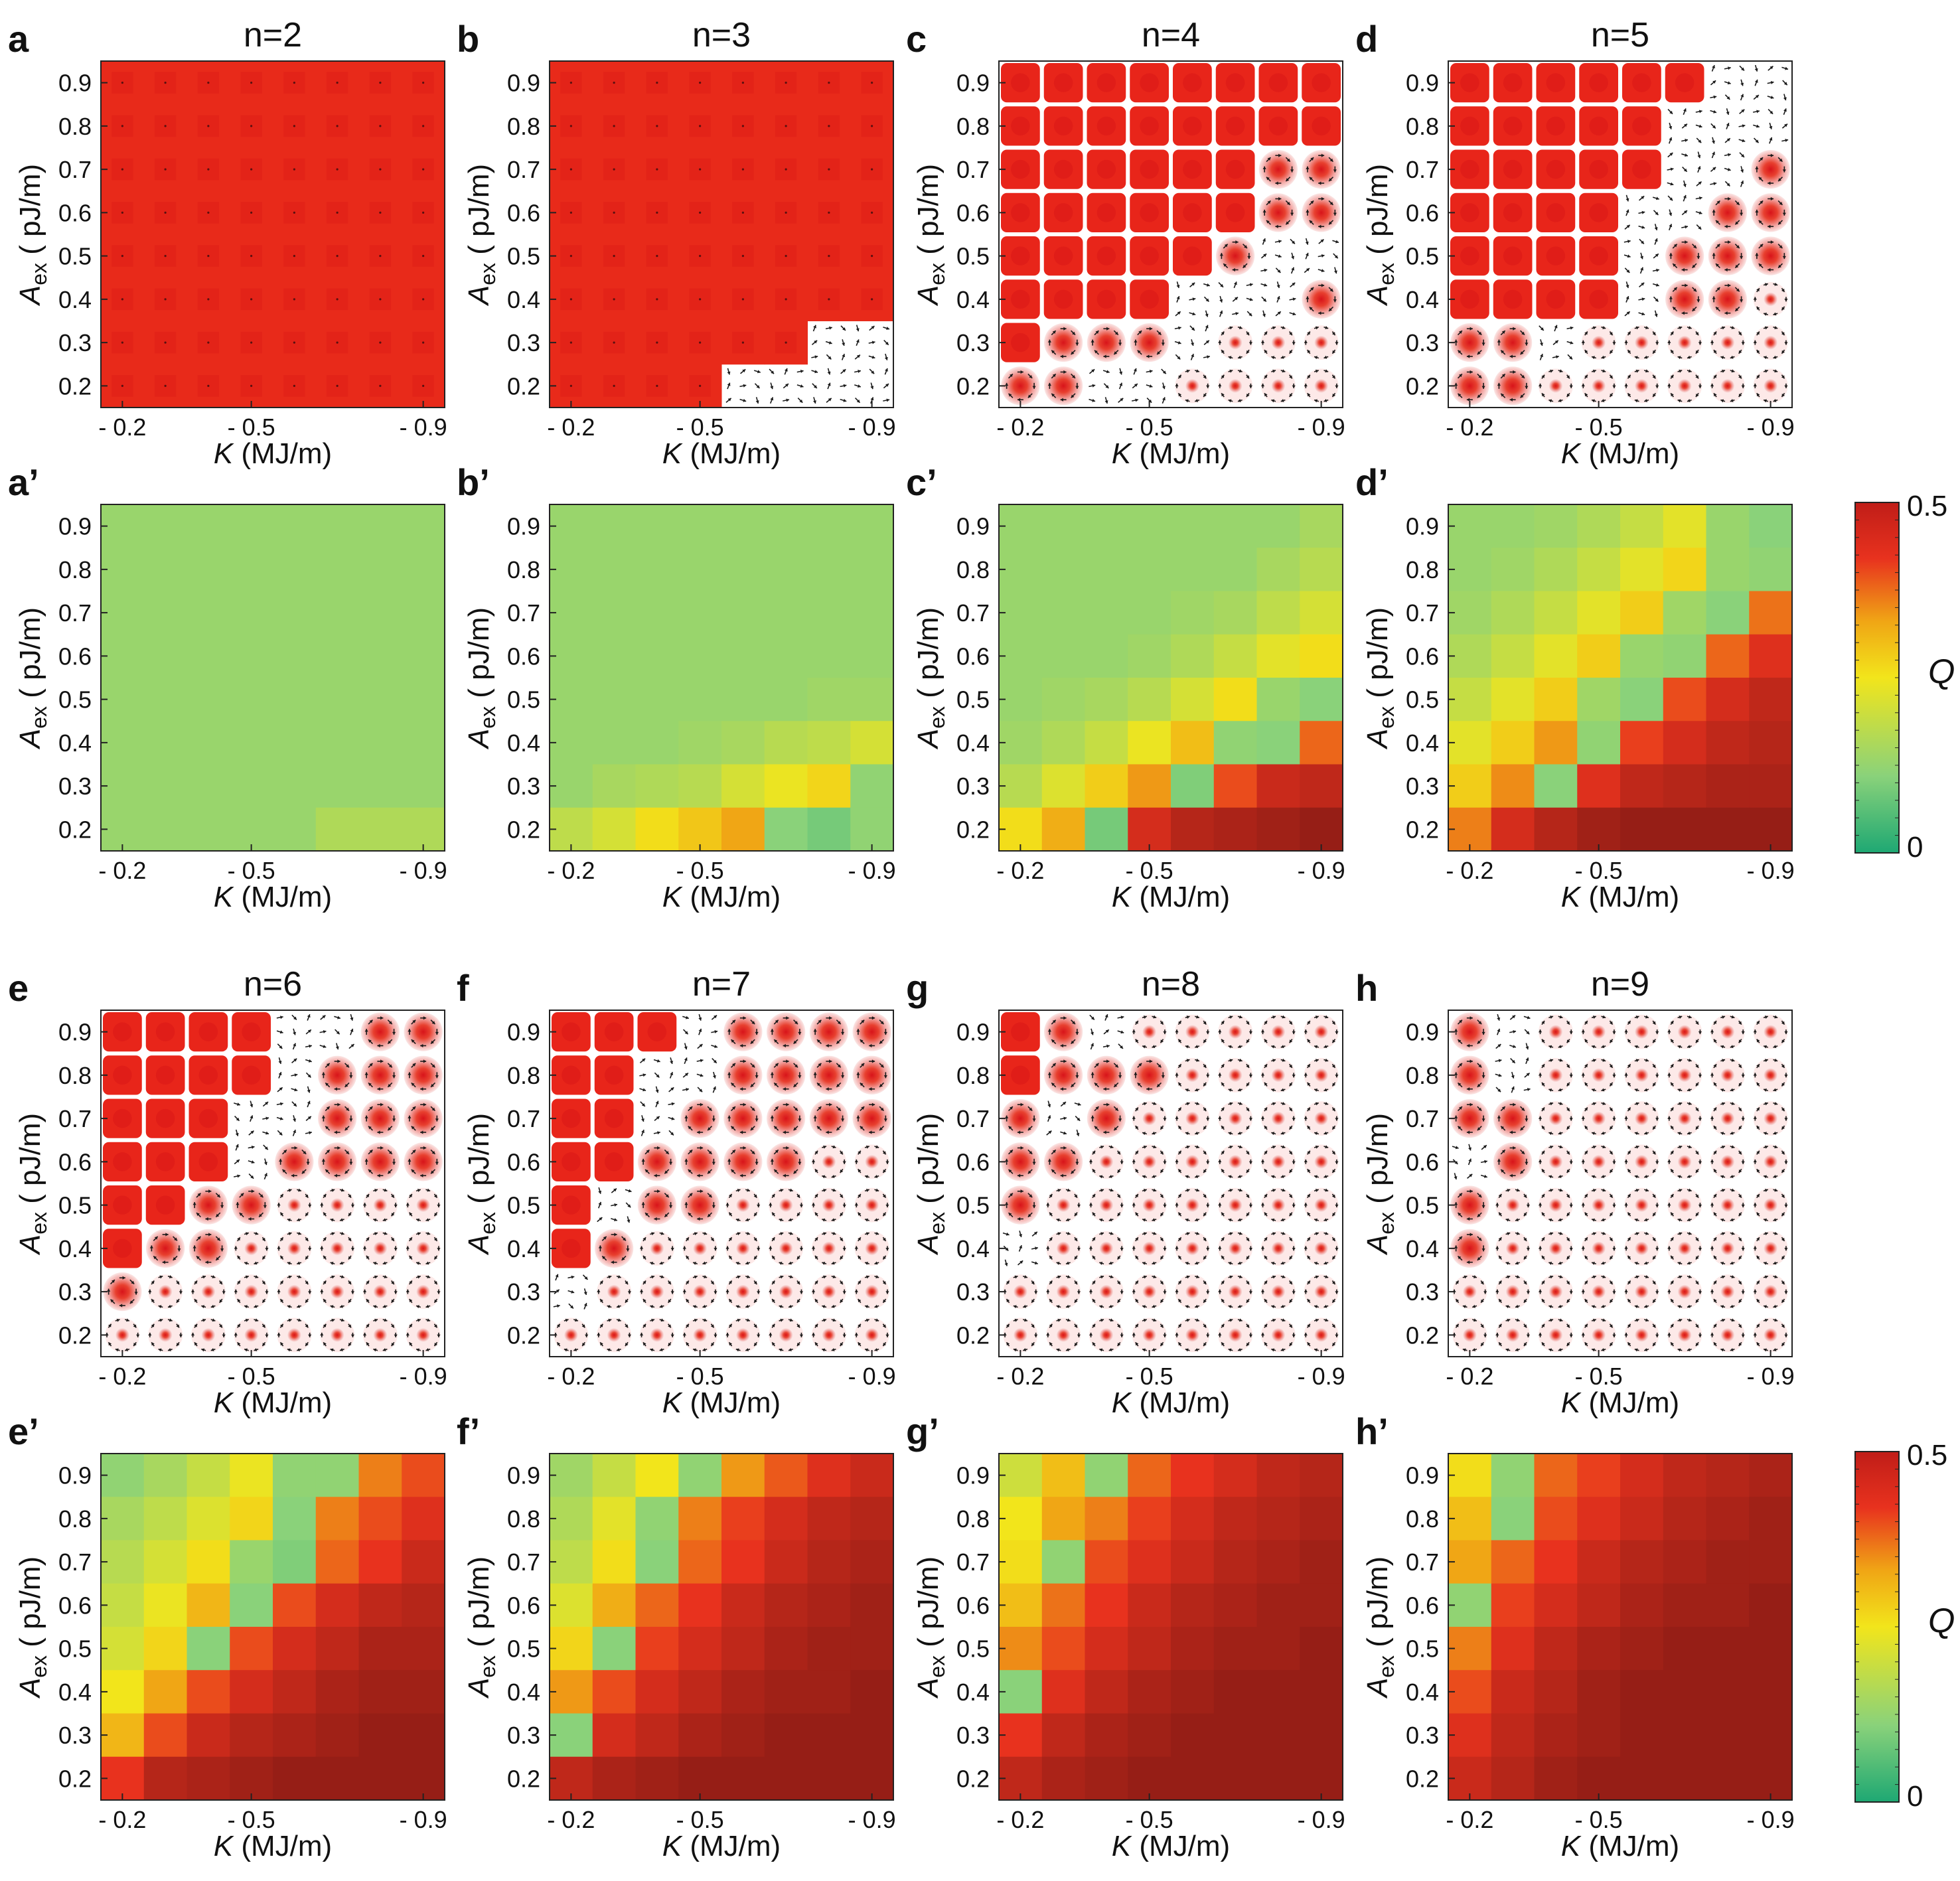 The width and height of the screenshot is (1960, 1881). Describe the element at coordinates (523, 342) in the screenshot. I see `y-tick-label: 0.3` at that location.